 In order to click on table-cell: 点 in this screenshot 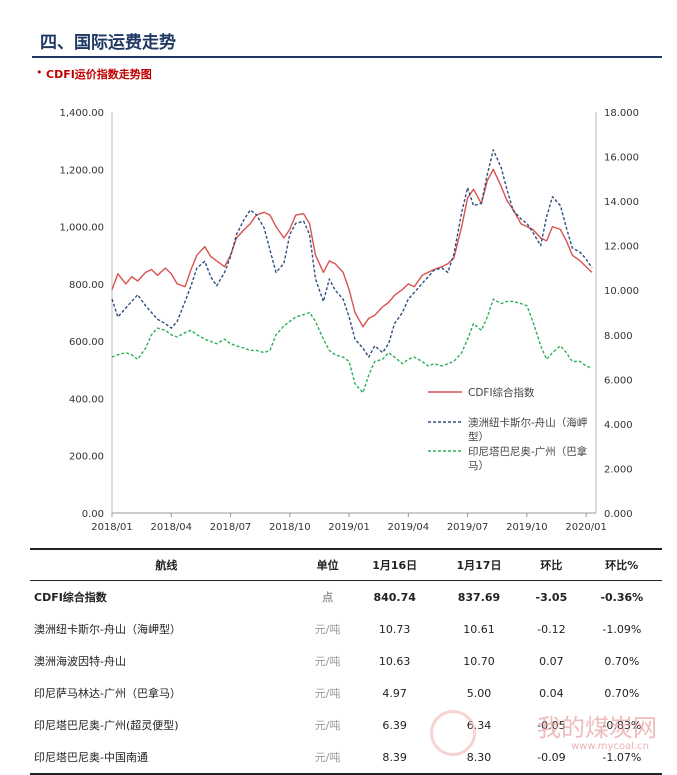, I will do `click(328, 597)`.